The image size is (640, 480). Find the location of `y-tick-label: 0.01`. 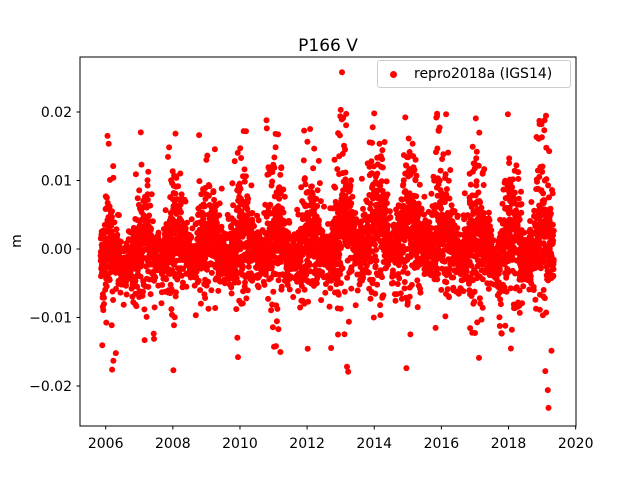

y-tick-label: 0.01 is located at coordinates (56, 182).